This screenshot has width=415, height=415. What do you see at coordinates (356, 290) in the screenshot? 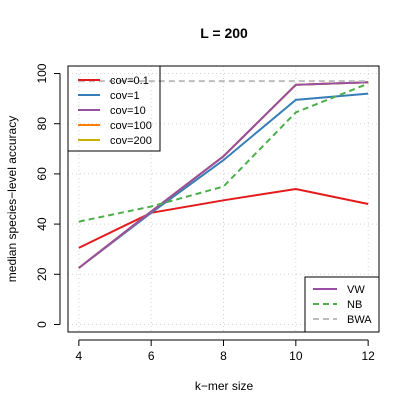
I see `legend-method-label: VW` at bounding box center [356, 290].